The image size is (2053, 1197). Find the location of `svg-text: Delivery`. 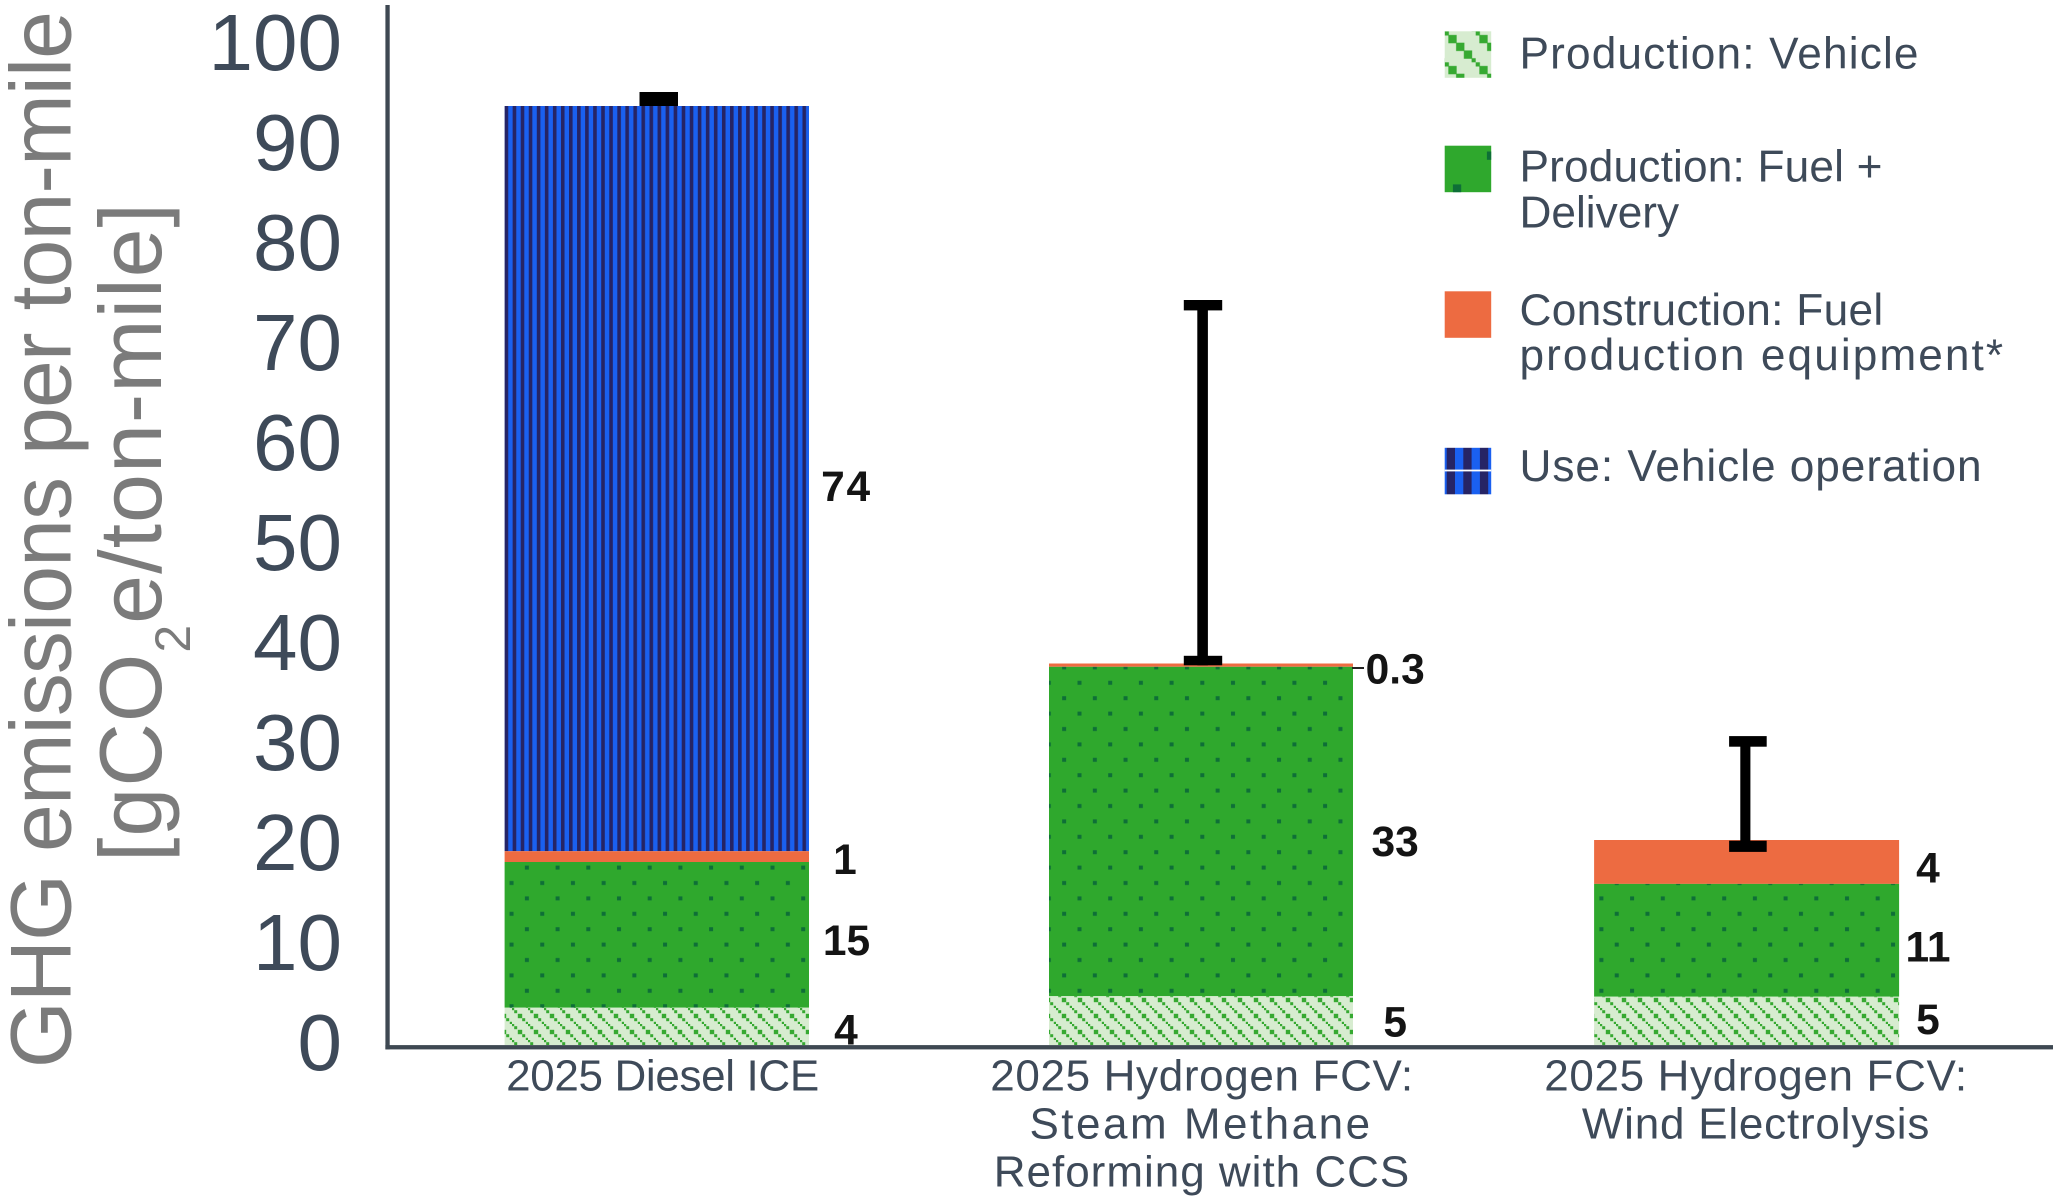

svg-text: Delivery is located at coordinates (1600, 213).